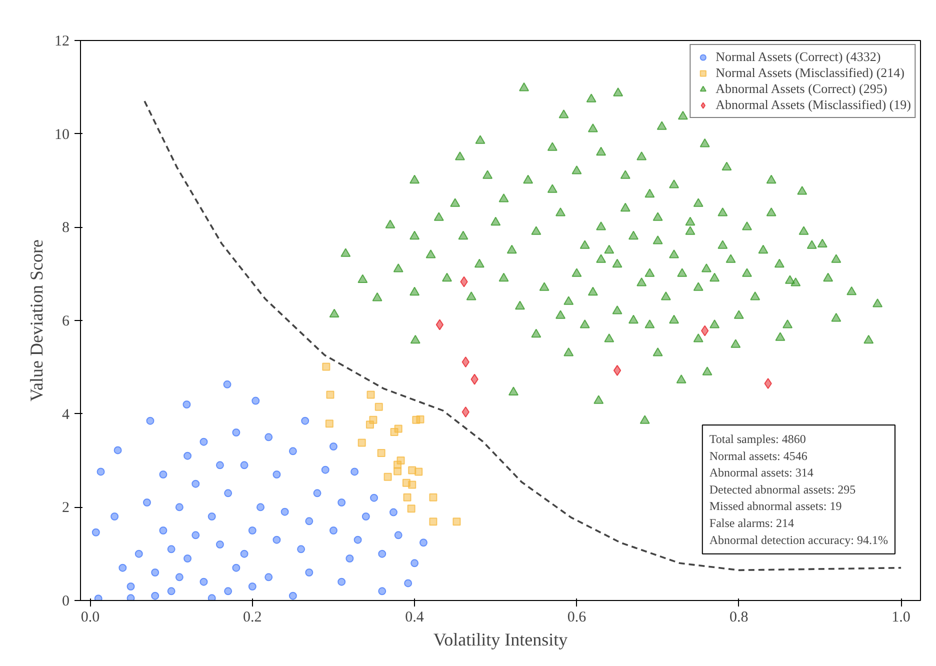 The height and width of the screenshot is (666, 936). I want to click on legend-label: Abnormal Assets (Misclassified) (19), so click(813, 105).